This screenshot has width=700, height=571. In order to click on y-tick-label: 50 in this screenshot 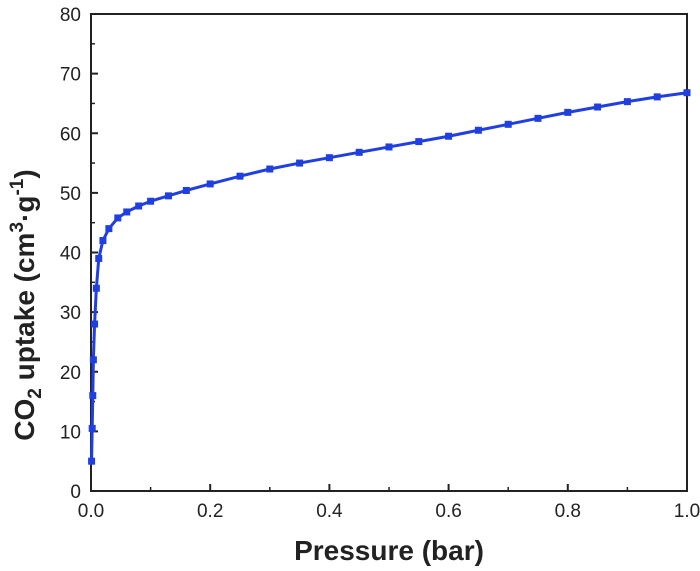, I will do `click(70, 194)`.